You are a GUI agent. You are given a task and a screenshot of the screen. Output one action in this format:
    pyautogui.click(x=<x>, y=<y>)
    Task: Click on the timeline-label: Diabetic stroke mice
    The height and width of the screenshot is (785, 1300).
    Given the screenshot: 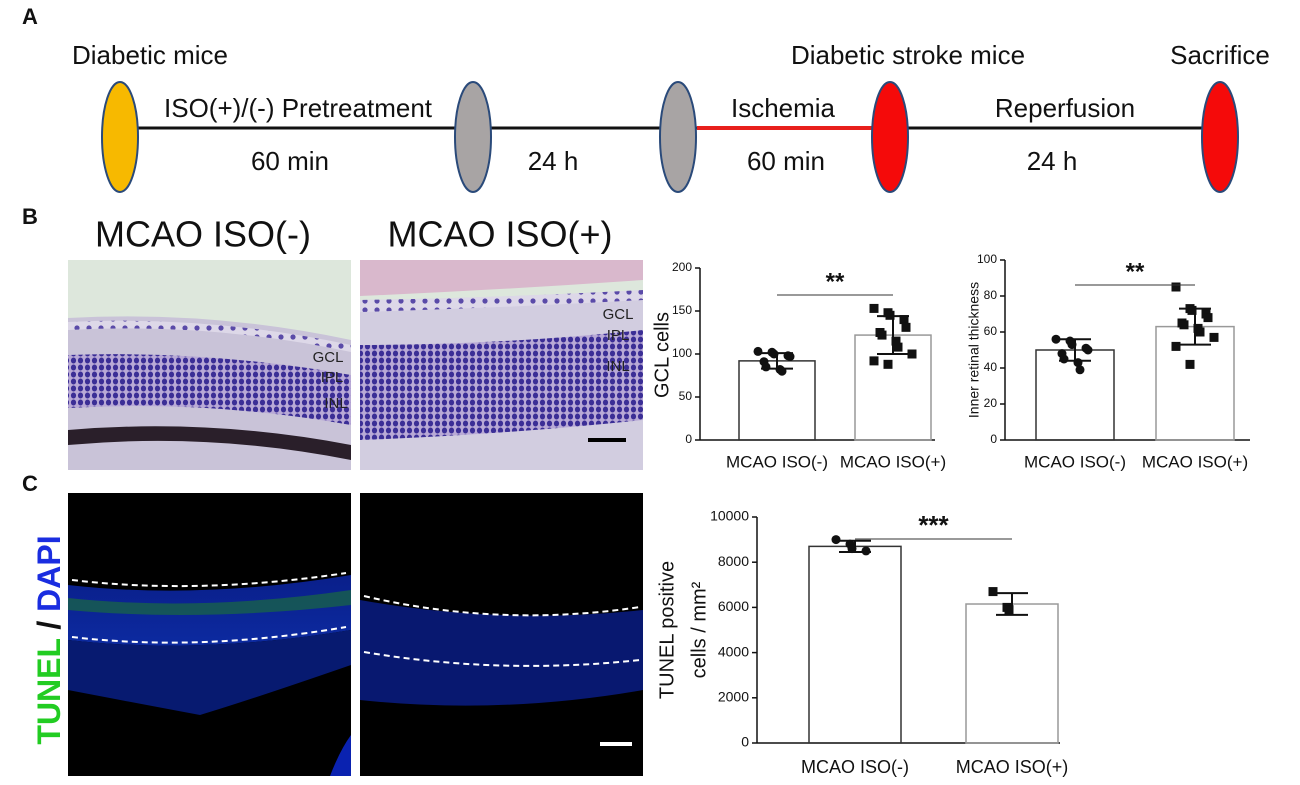 What is the action you would take?
    pyautogui.click(x=908, y=55)
    